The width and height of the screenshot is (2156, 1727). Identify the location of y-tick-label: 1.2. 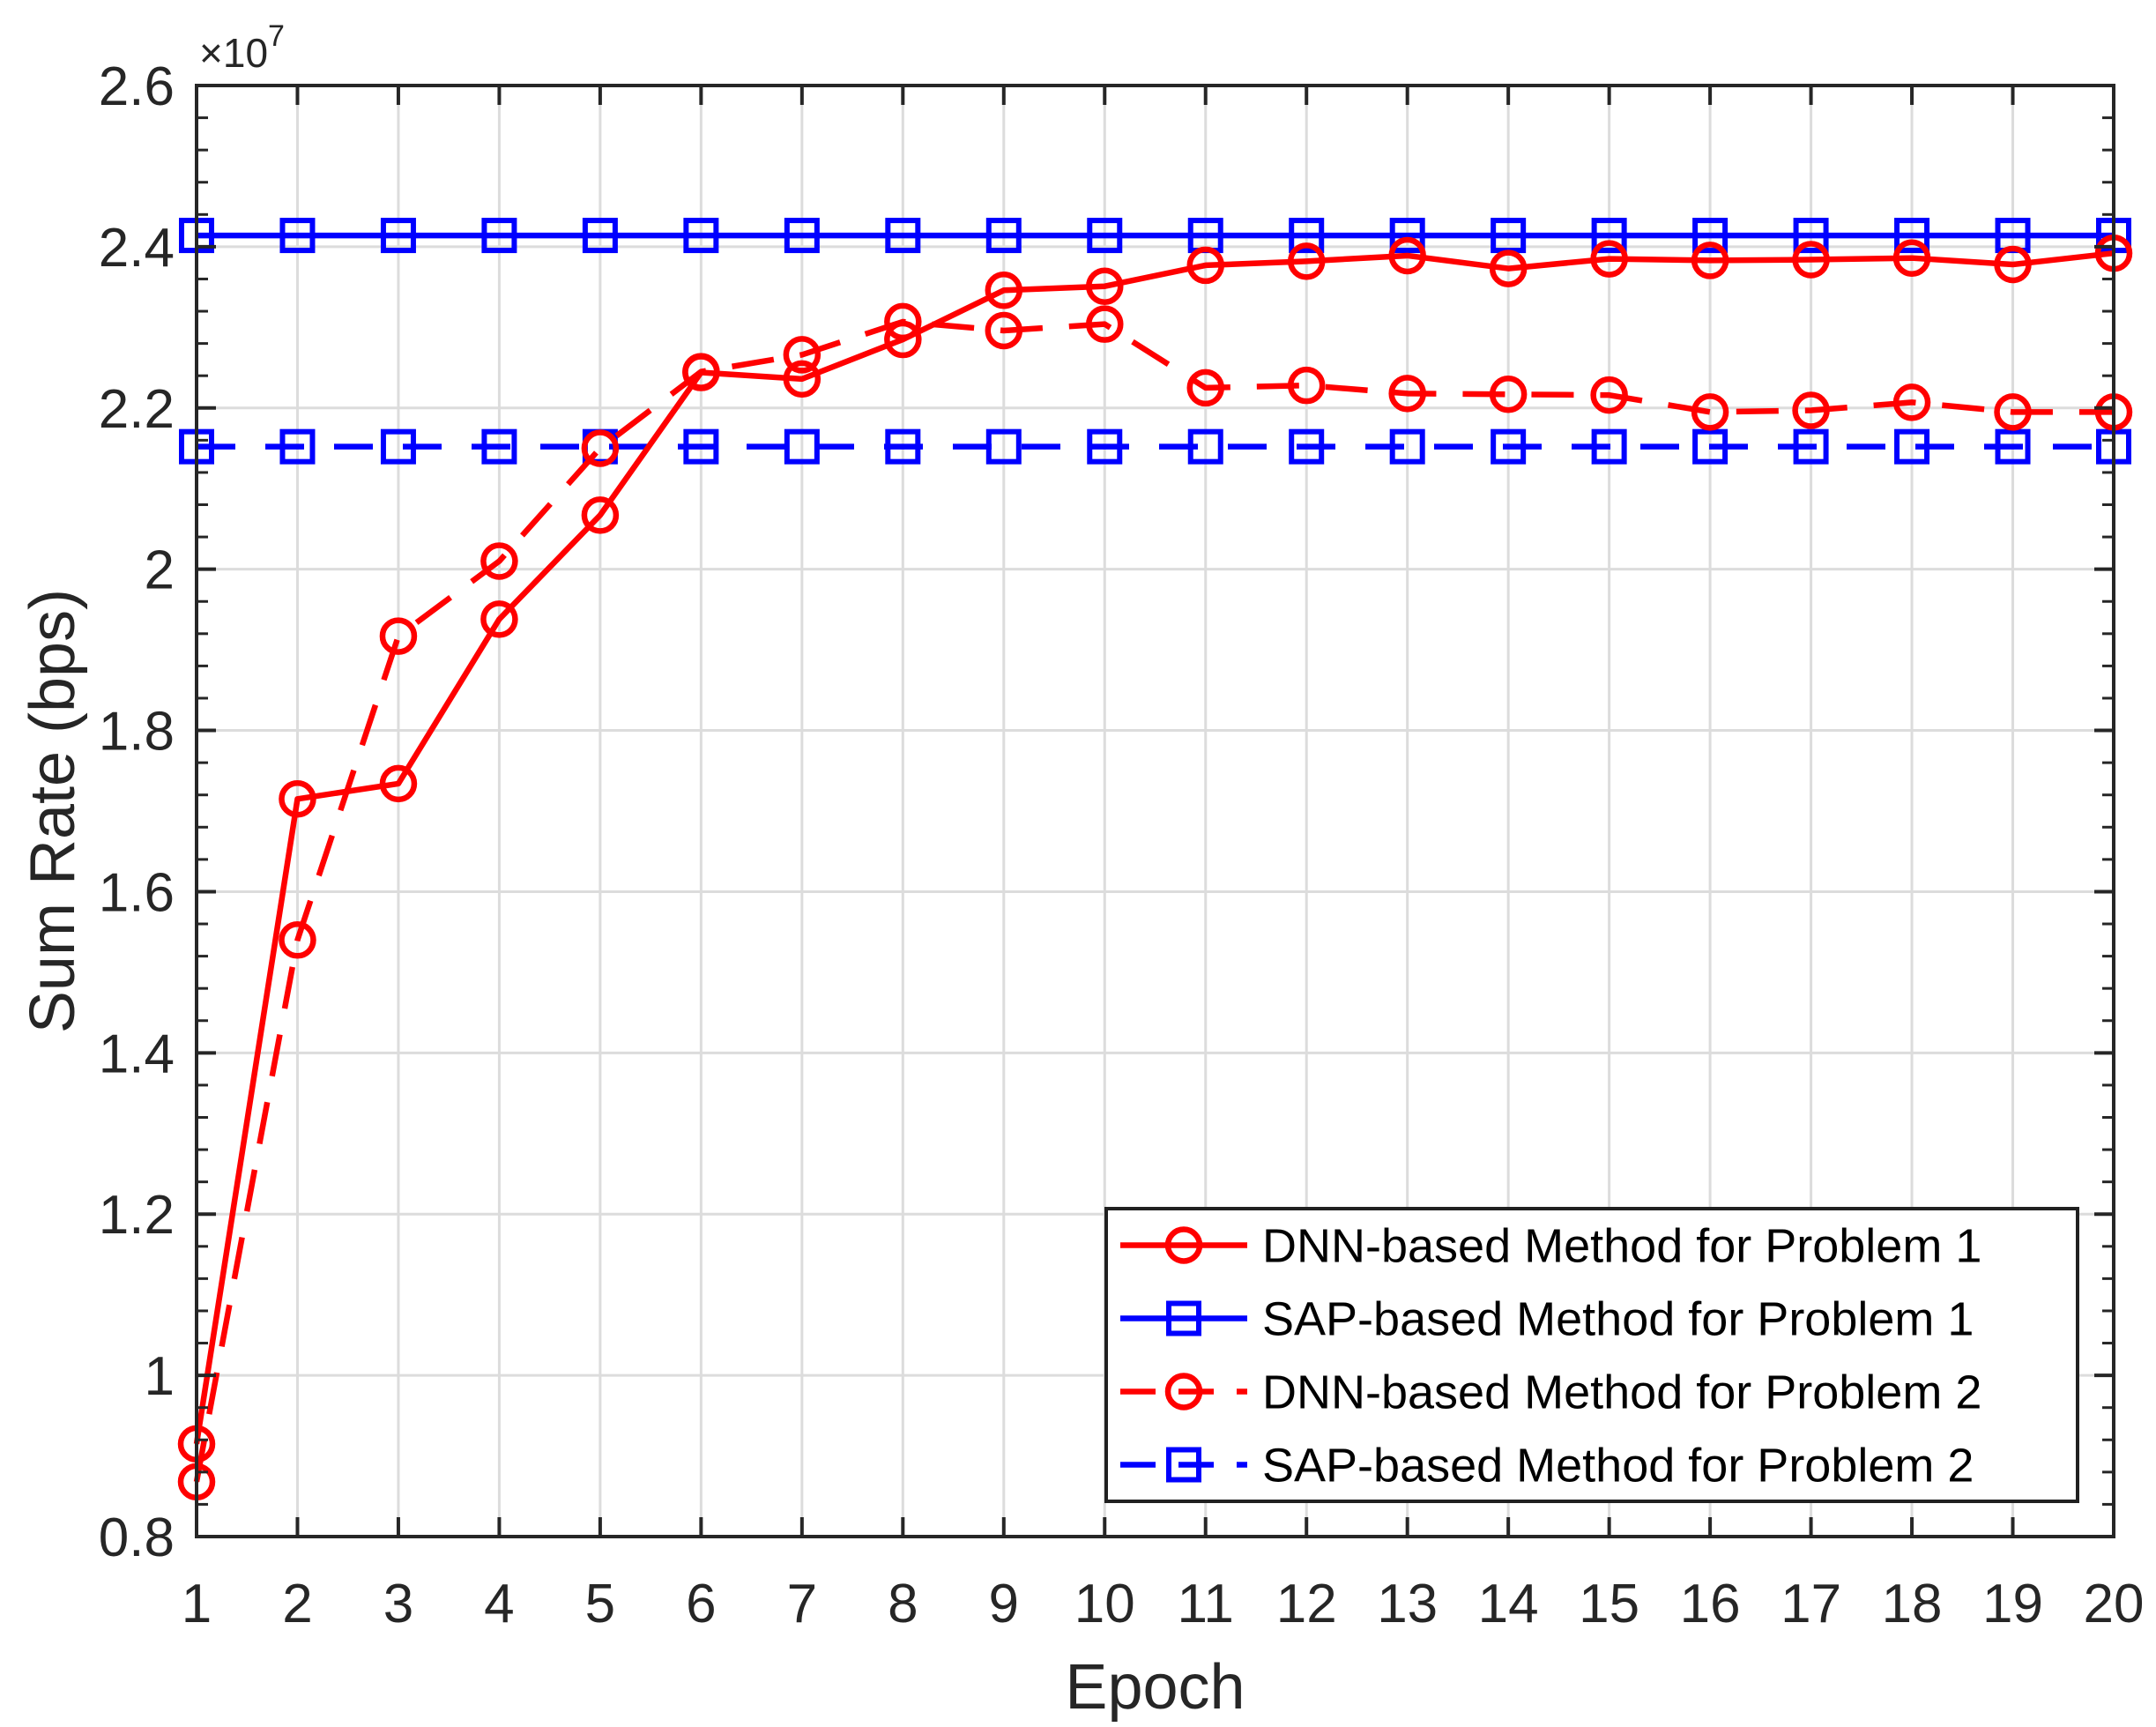
(137, 1215).